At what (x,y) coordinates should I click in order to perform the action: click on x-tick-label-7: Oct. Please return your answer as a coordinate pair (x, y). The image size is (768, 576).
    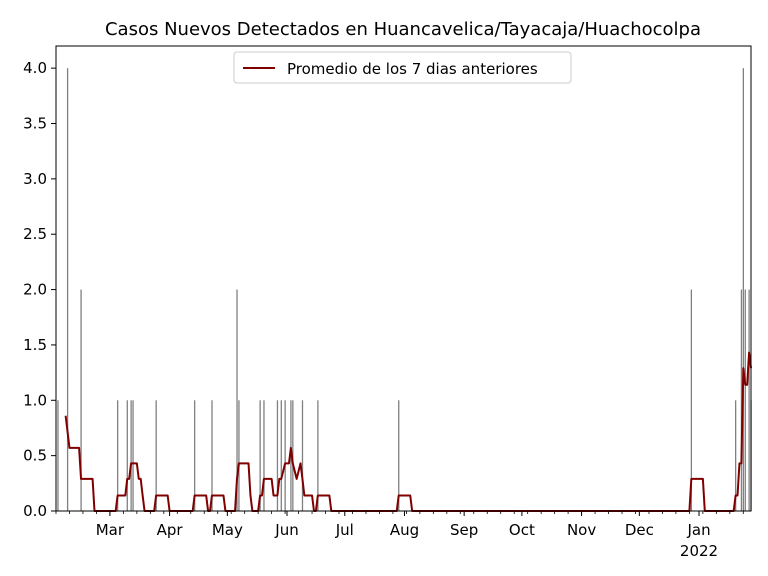
    Looking at the image, I should click on (522, 530).